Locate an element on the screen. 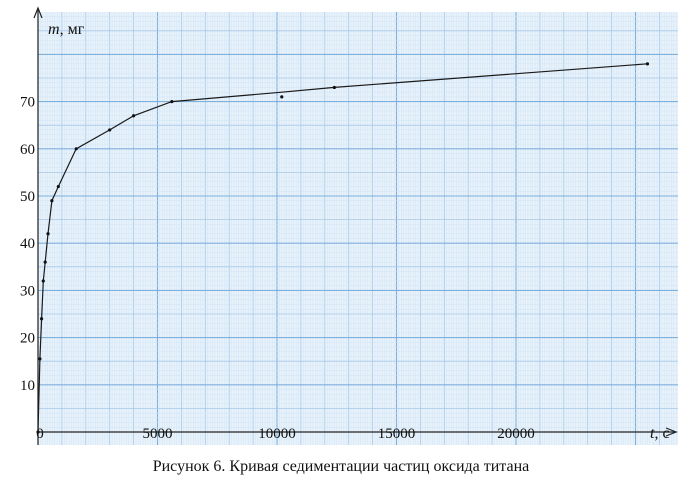  x-tick-label: 0 is located at coordinates (40, 434).